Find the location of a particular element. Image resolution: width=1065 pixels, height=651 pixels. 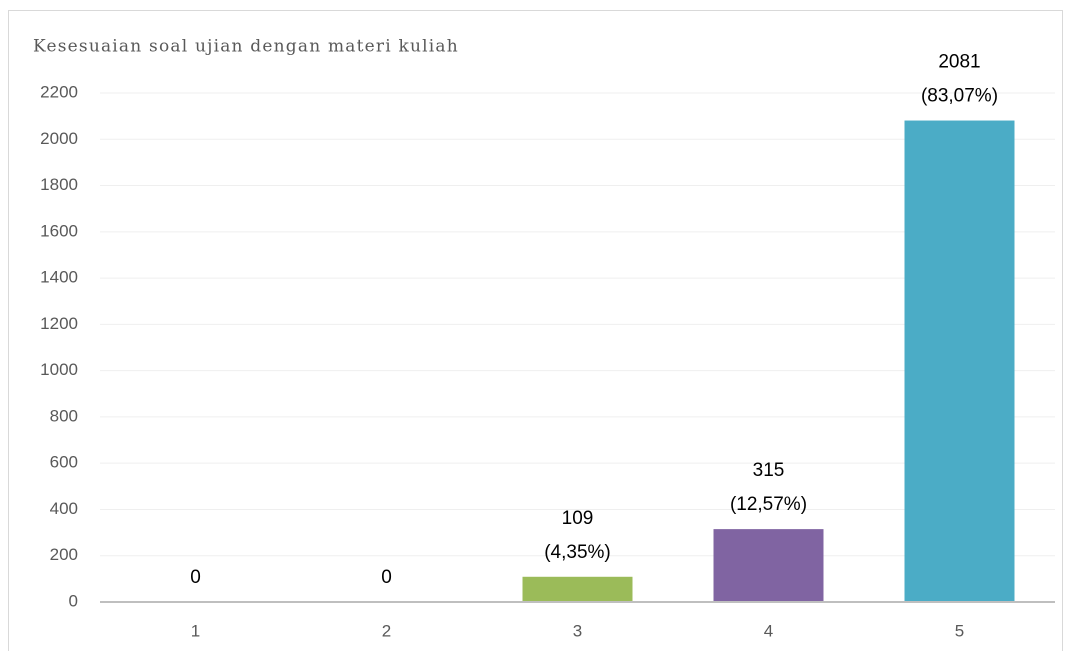

y-tick-label: 400 is located at coordinates (64, 508).